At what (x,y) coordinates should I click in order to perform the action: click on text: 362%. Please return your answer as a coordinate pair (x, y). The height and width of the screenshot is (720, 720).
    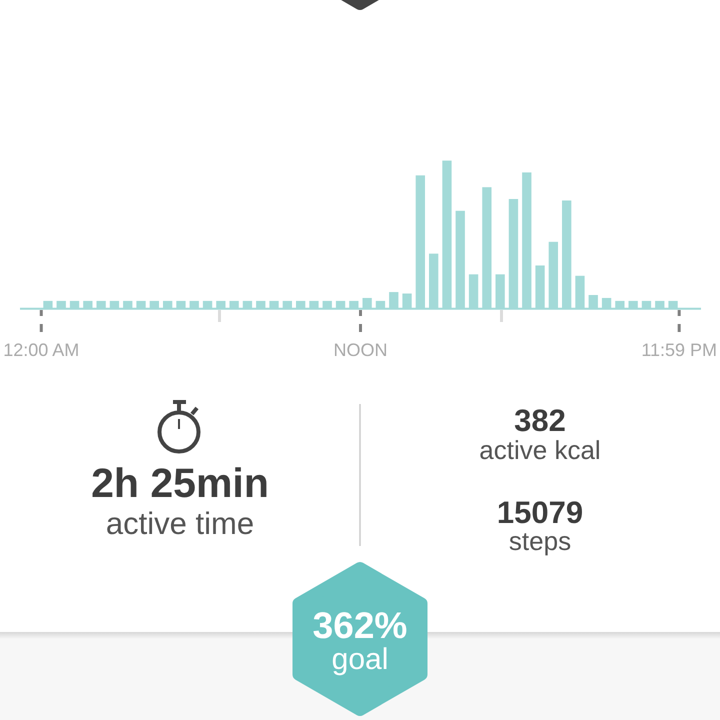
    Looking at the image, I should click on (360, 625).